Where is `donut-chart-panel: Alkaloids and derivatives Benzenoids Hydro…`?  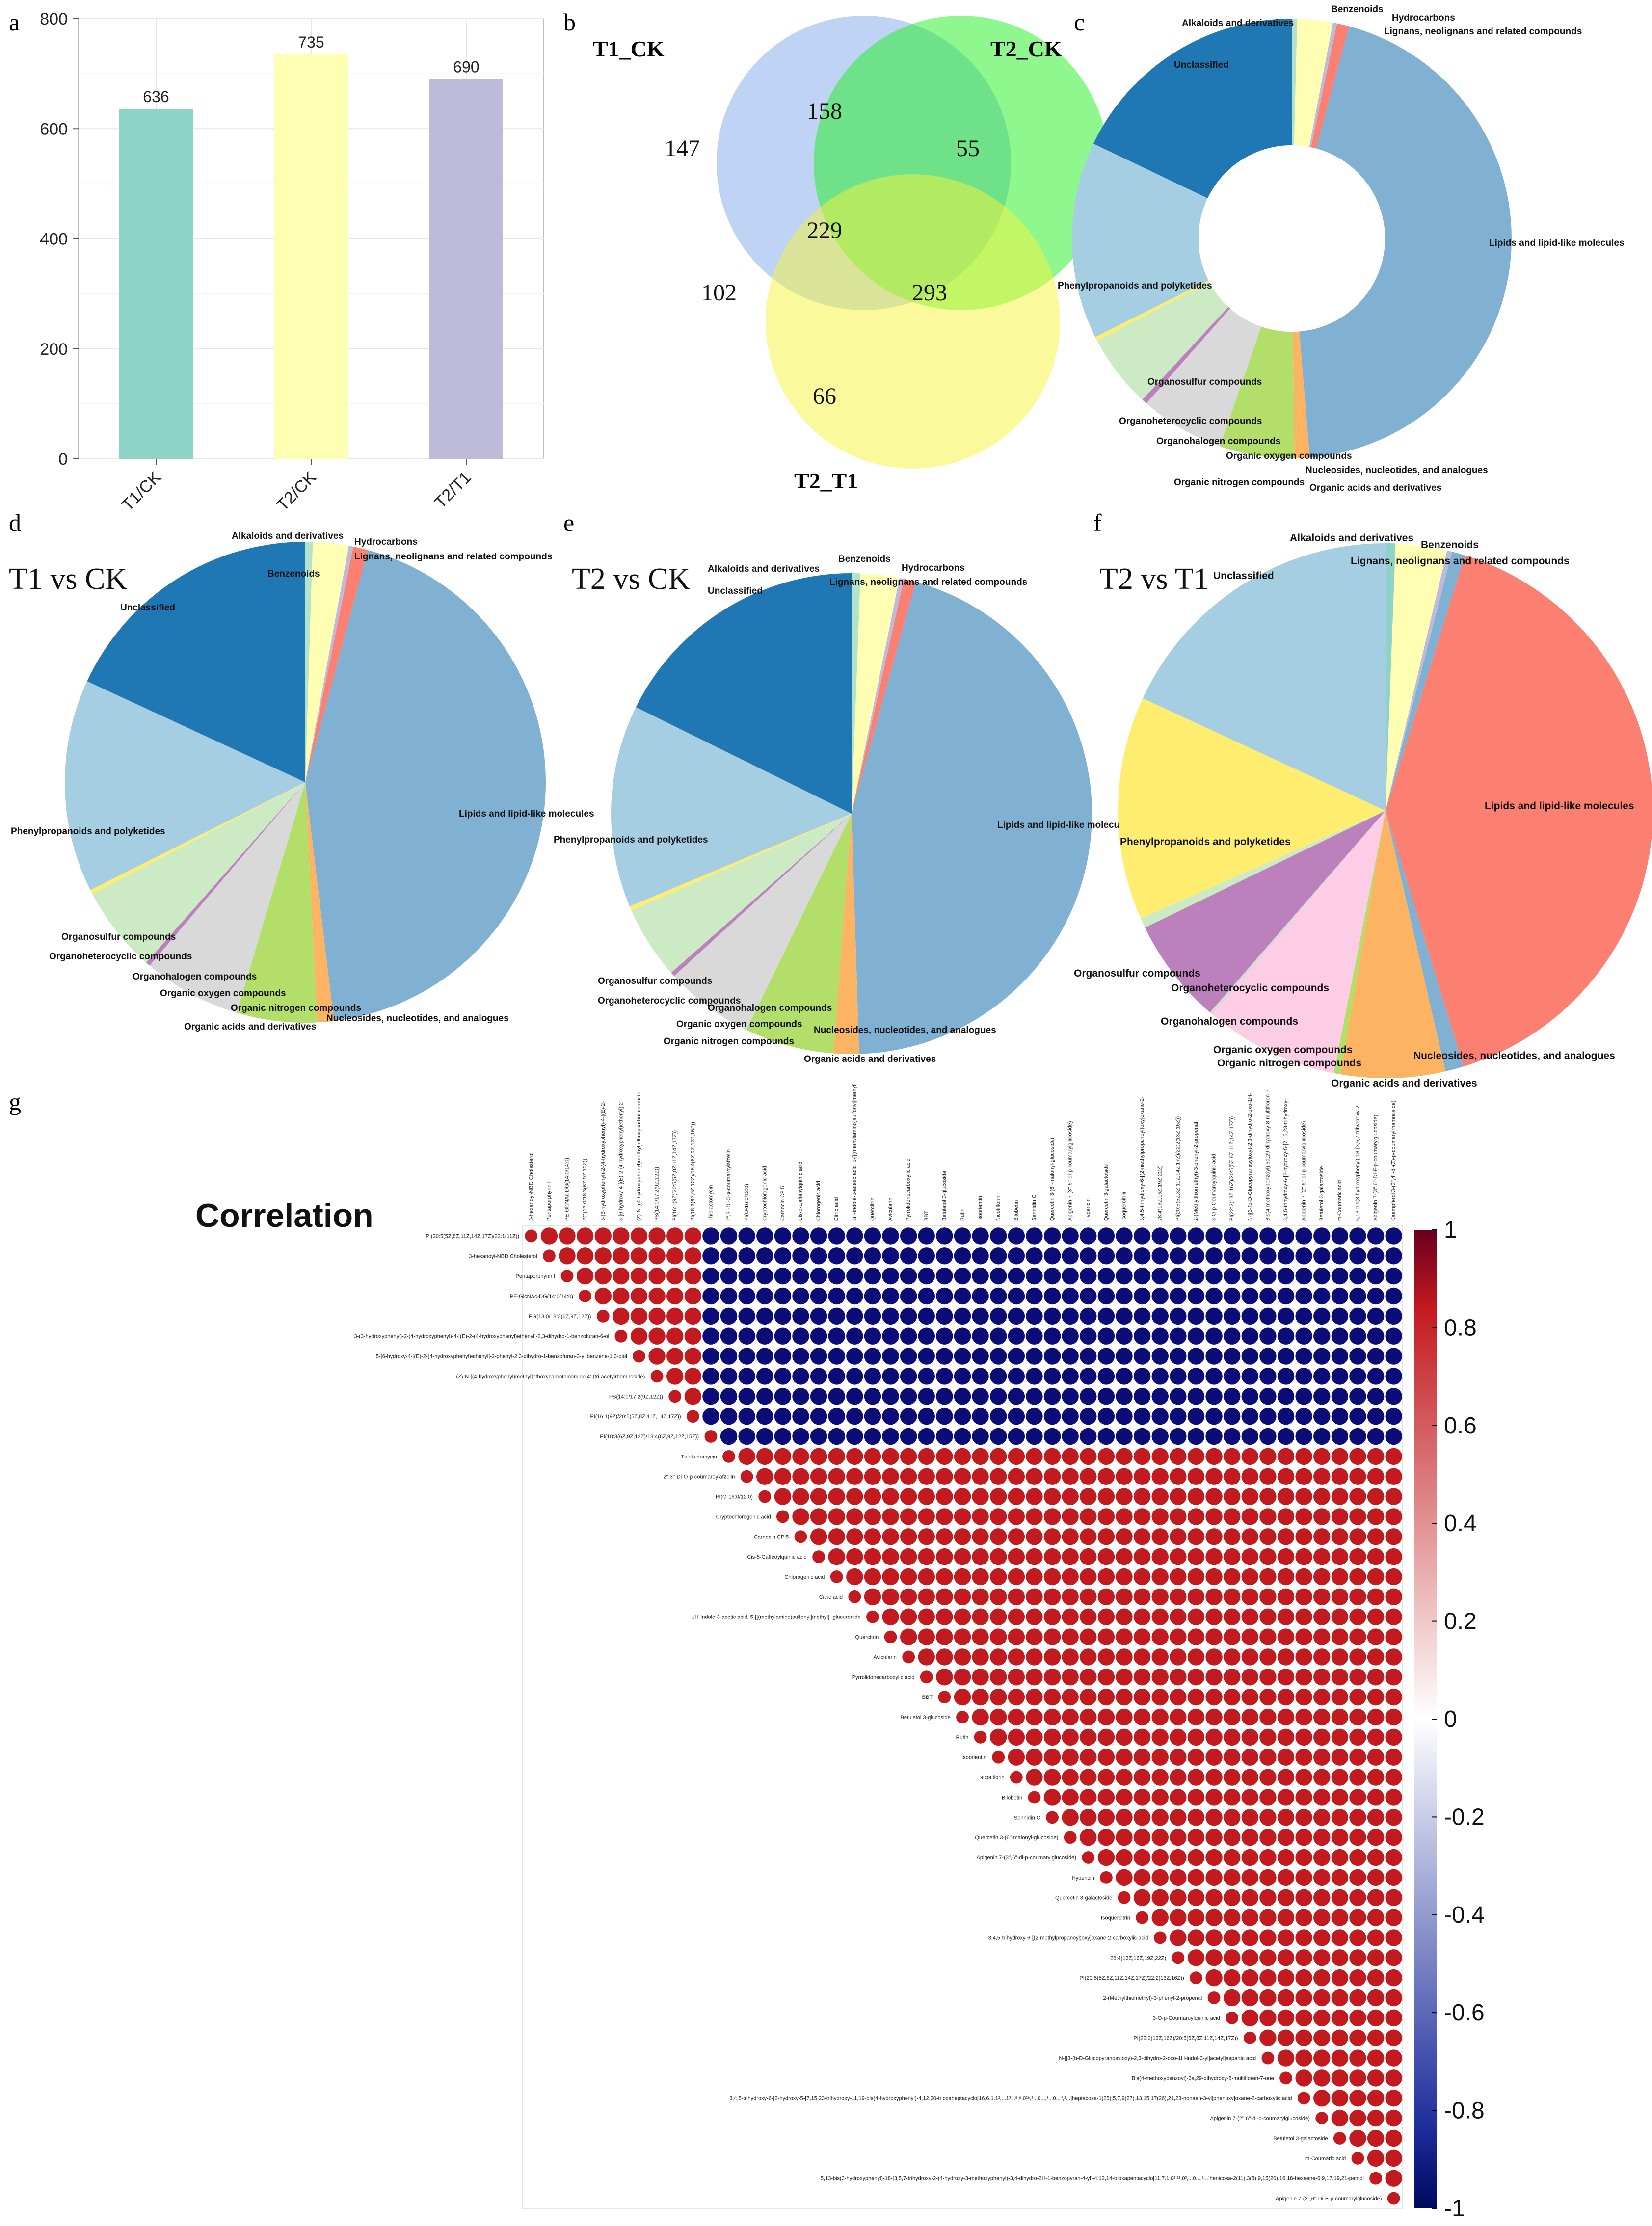
donut-chart-panel: Alkaloids and derivatives Benzenoids Hydro… is located at coordinates (1341, 249).